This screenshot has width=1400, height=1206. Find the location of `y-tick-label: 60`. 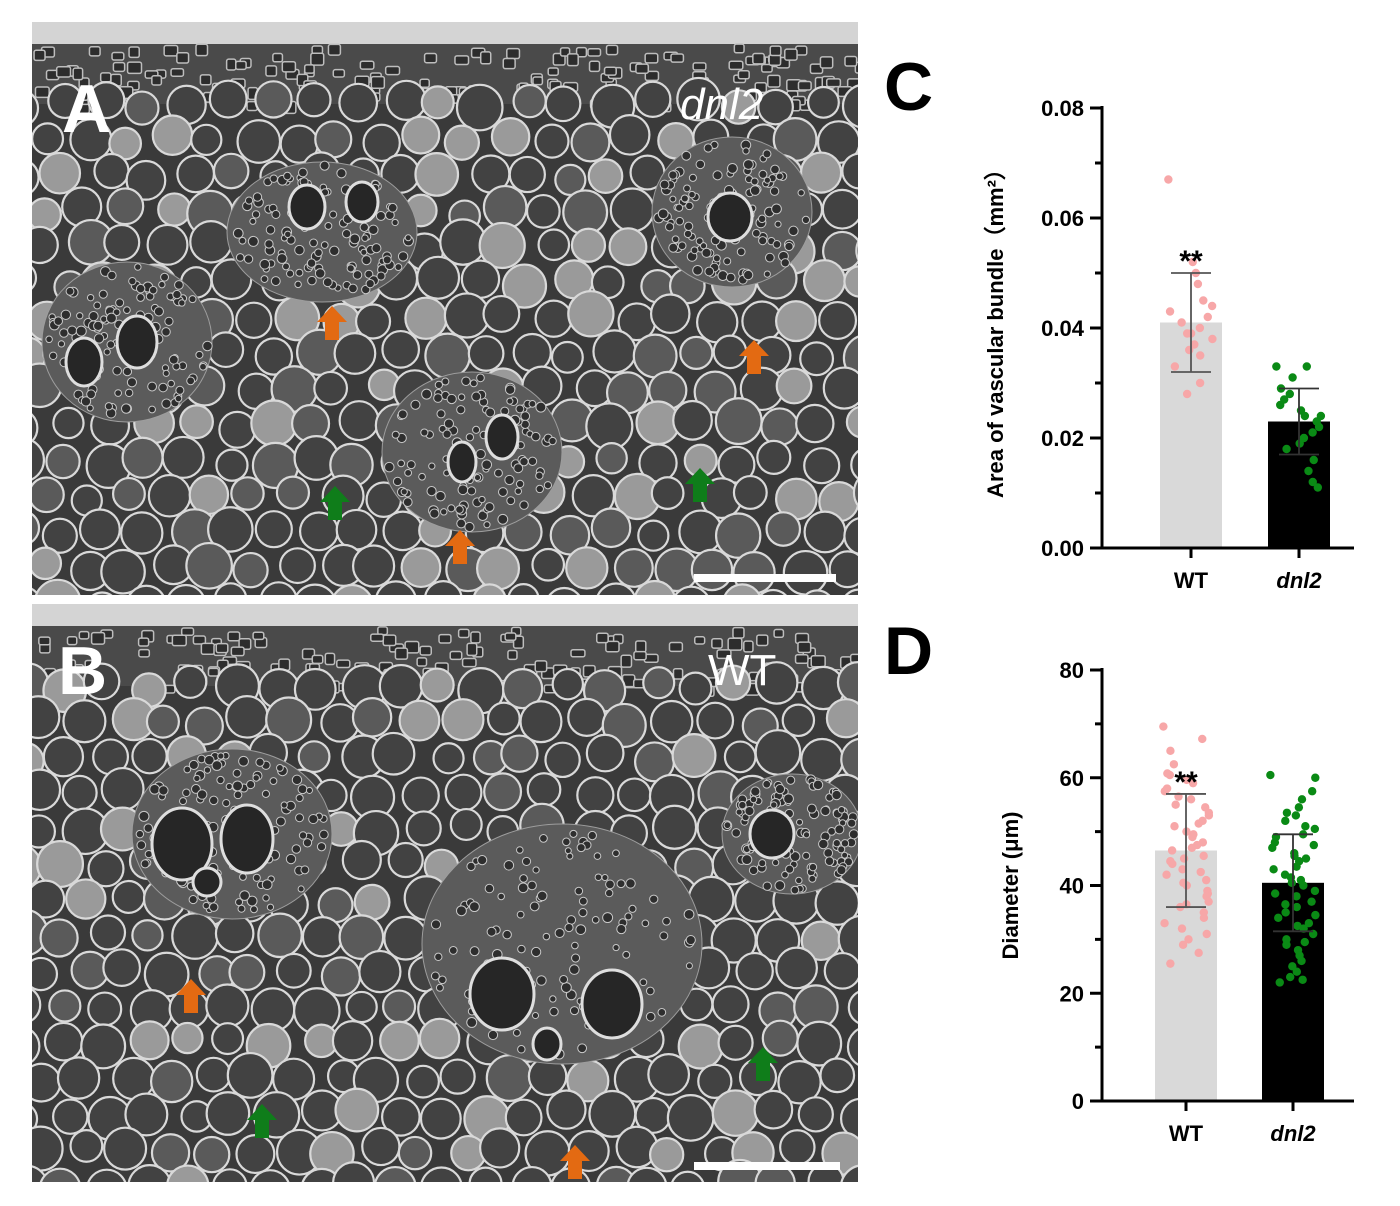

y-tick-label: 60 is located at coordinates (1072, 778).